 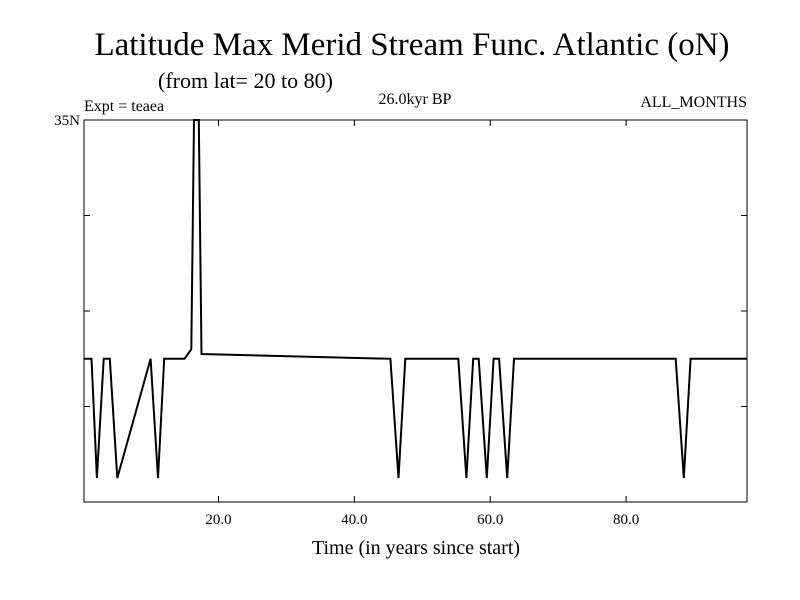 I want to click on x-tick-label: 20.0, so click(x=218, y=520).